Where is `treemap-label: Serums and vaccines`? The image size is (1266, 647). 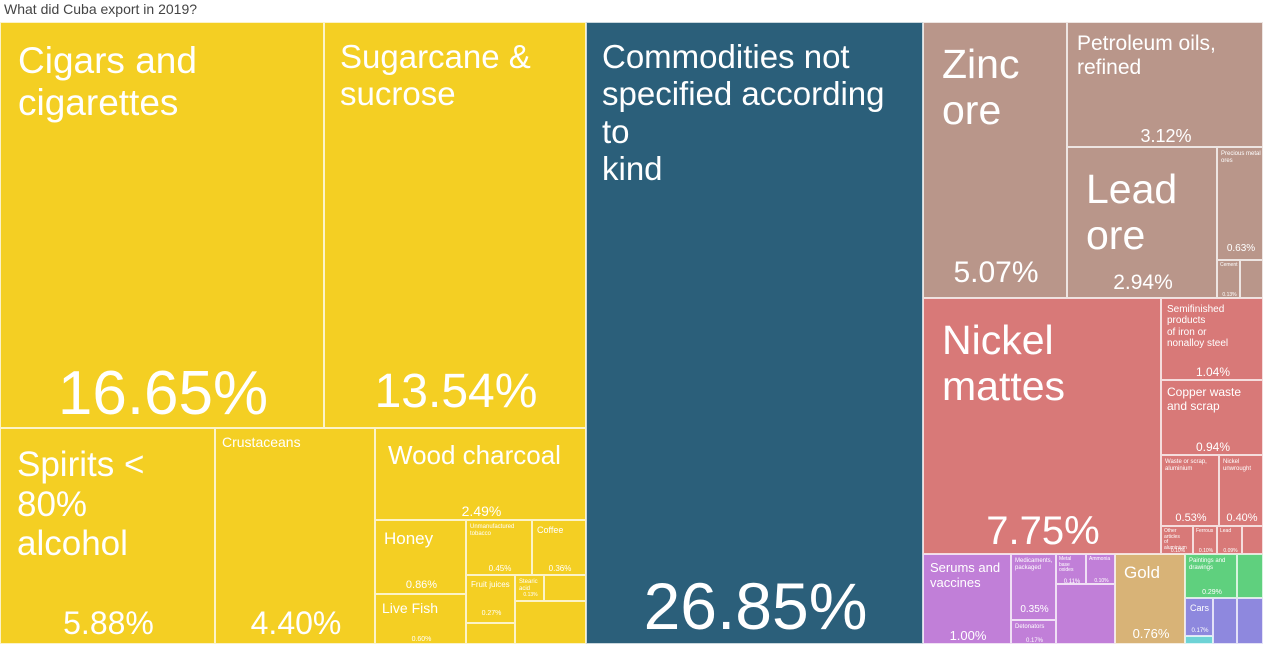 treemap-label: Serums and vaccines is located at coordinates (965, 575).